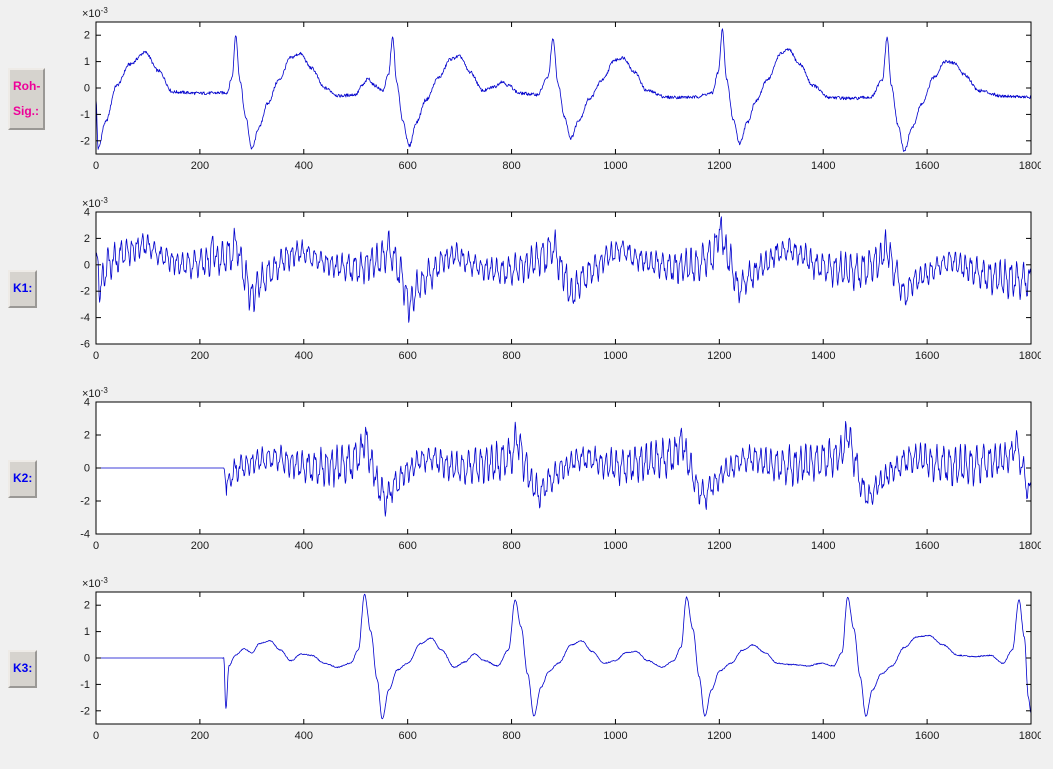 Image resolution: width=1053 pixels, height=769 pixels. Describe the element at coordinates (23, 289) in the screenshot. I see `k1-label-button: K1:` at that location.